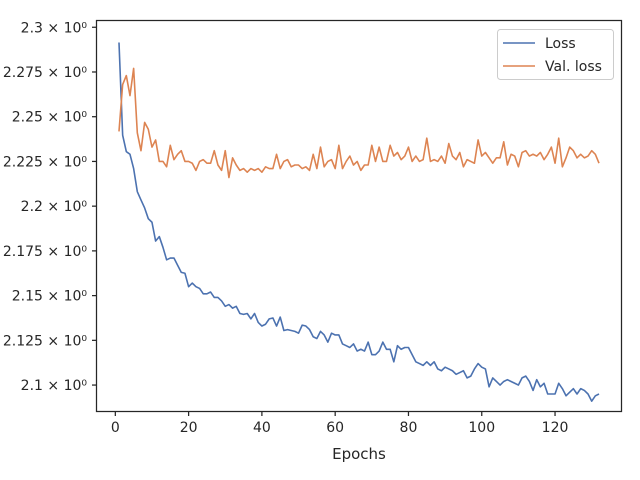 The width and height of the screenshot is (640, 480). I want to click on y-tick-label: 2.175 × 10⁰, so click(45, 252).